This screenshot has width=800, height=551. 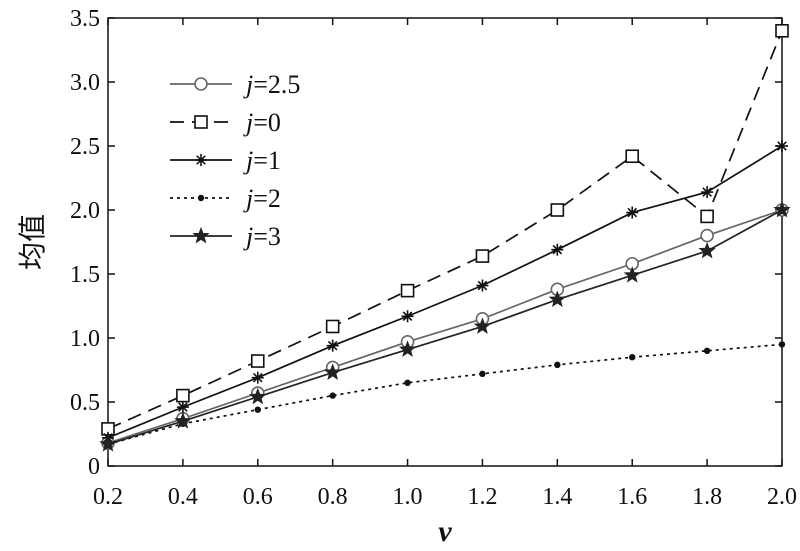 What do you see at coordinates (258, 497) in the screenshot?
I see `x-tick-label: 0.6` at bounding box center [258, 497].